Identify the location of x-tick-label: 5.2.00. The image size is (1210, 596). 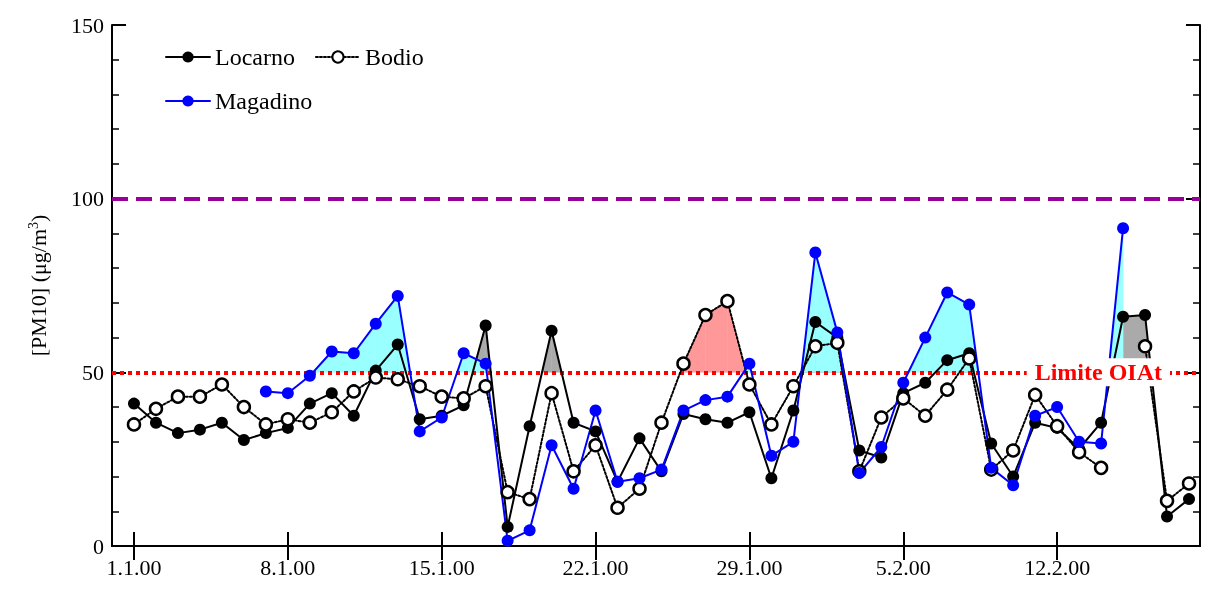
(903, 567).